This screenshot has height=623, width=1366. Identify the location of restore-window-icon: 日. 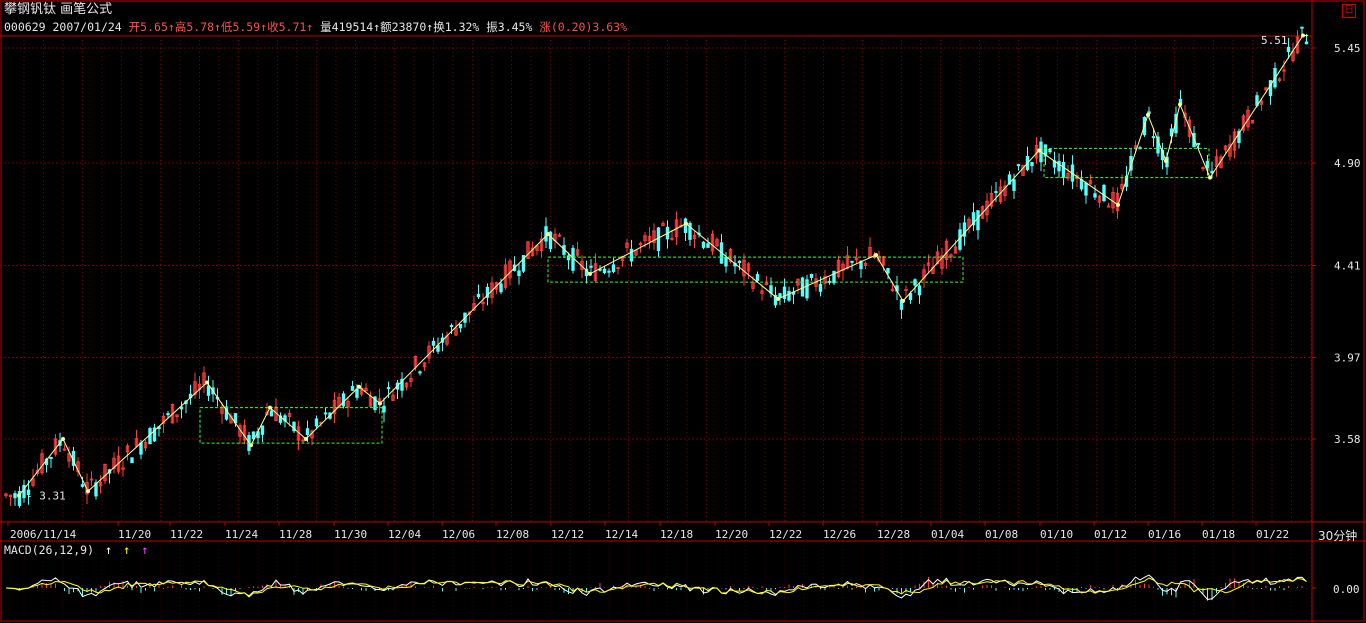
(1349, 11).